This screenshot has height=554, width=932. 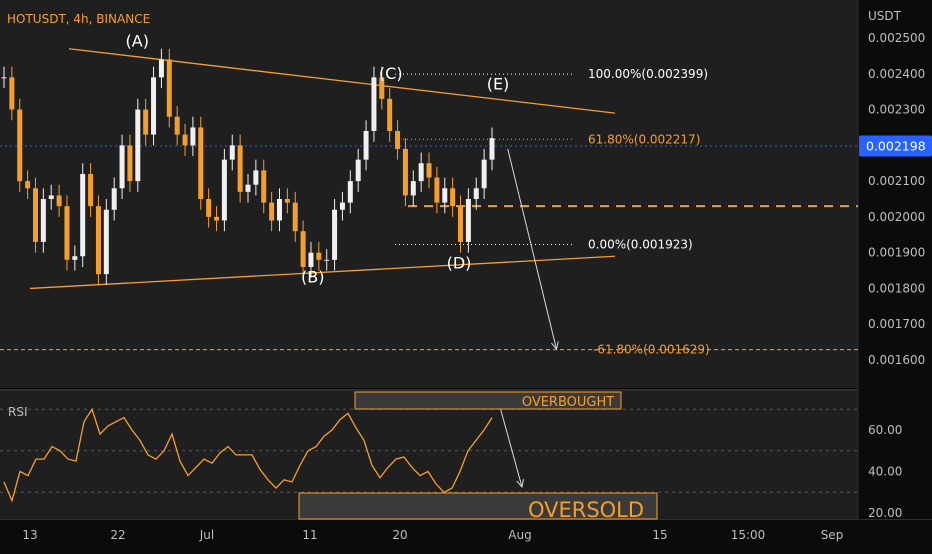 What do you see at coordinates (459, 262) in the screenshot?
I see `wave-label: (D)` at bounding box center [459, 262].